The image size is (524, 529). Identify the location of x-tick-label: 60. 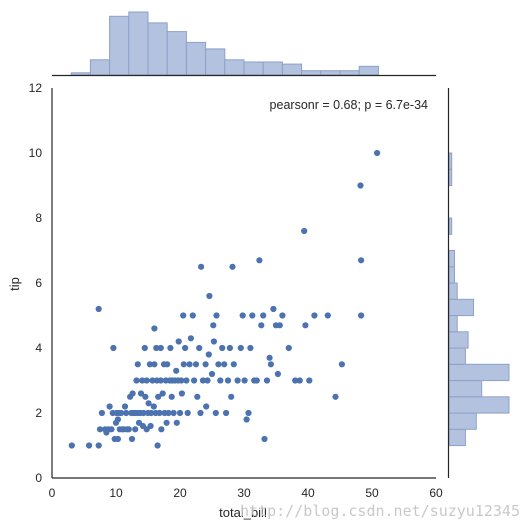
(436, 493).